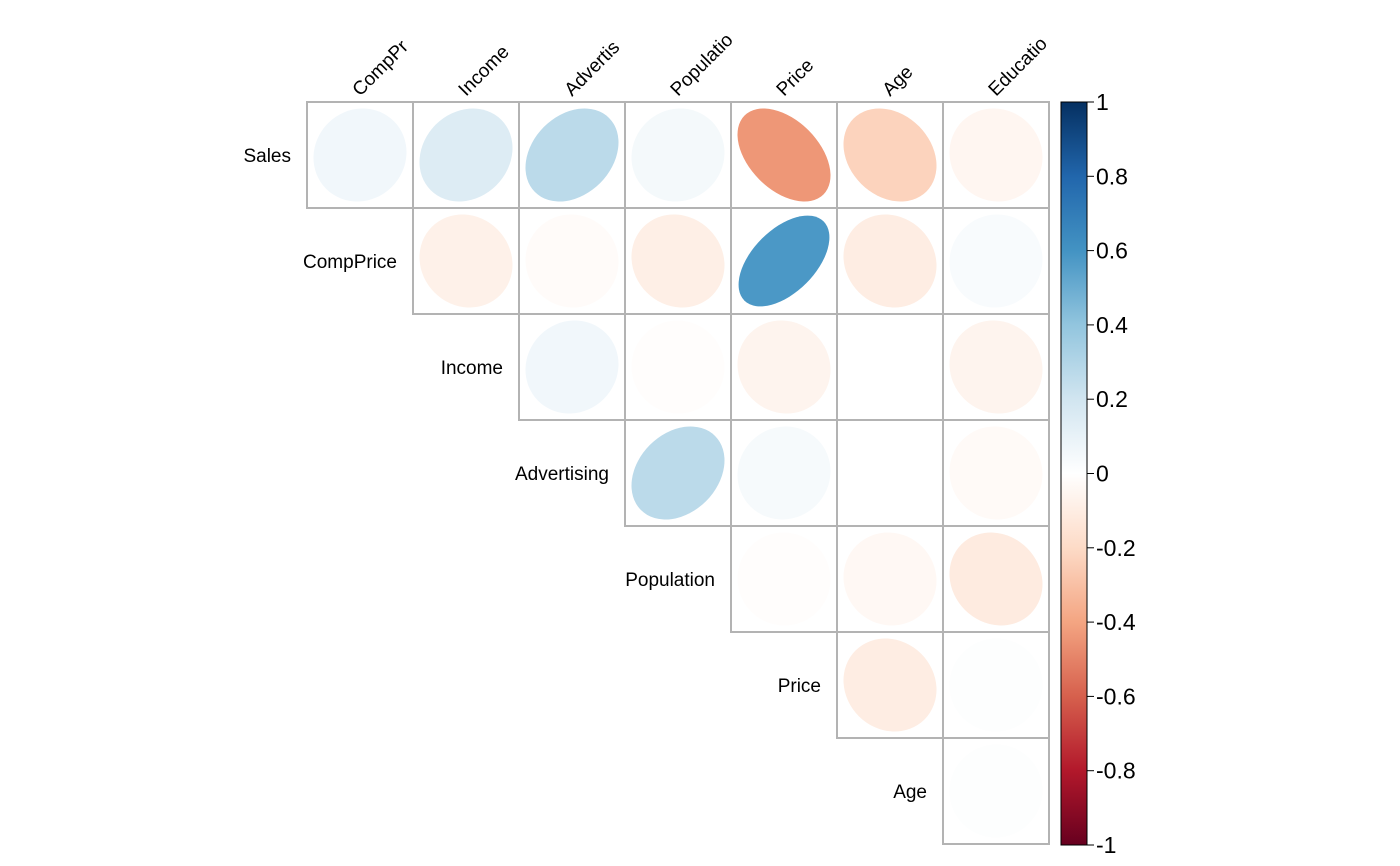 The height and width of the screenshot is (866, 1400). Describe the element at coordinates (799, 686) in the screenshot. I see `row-label: Price` at that location.